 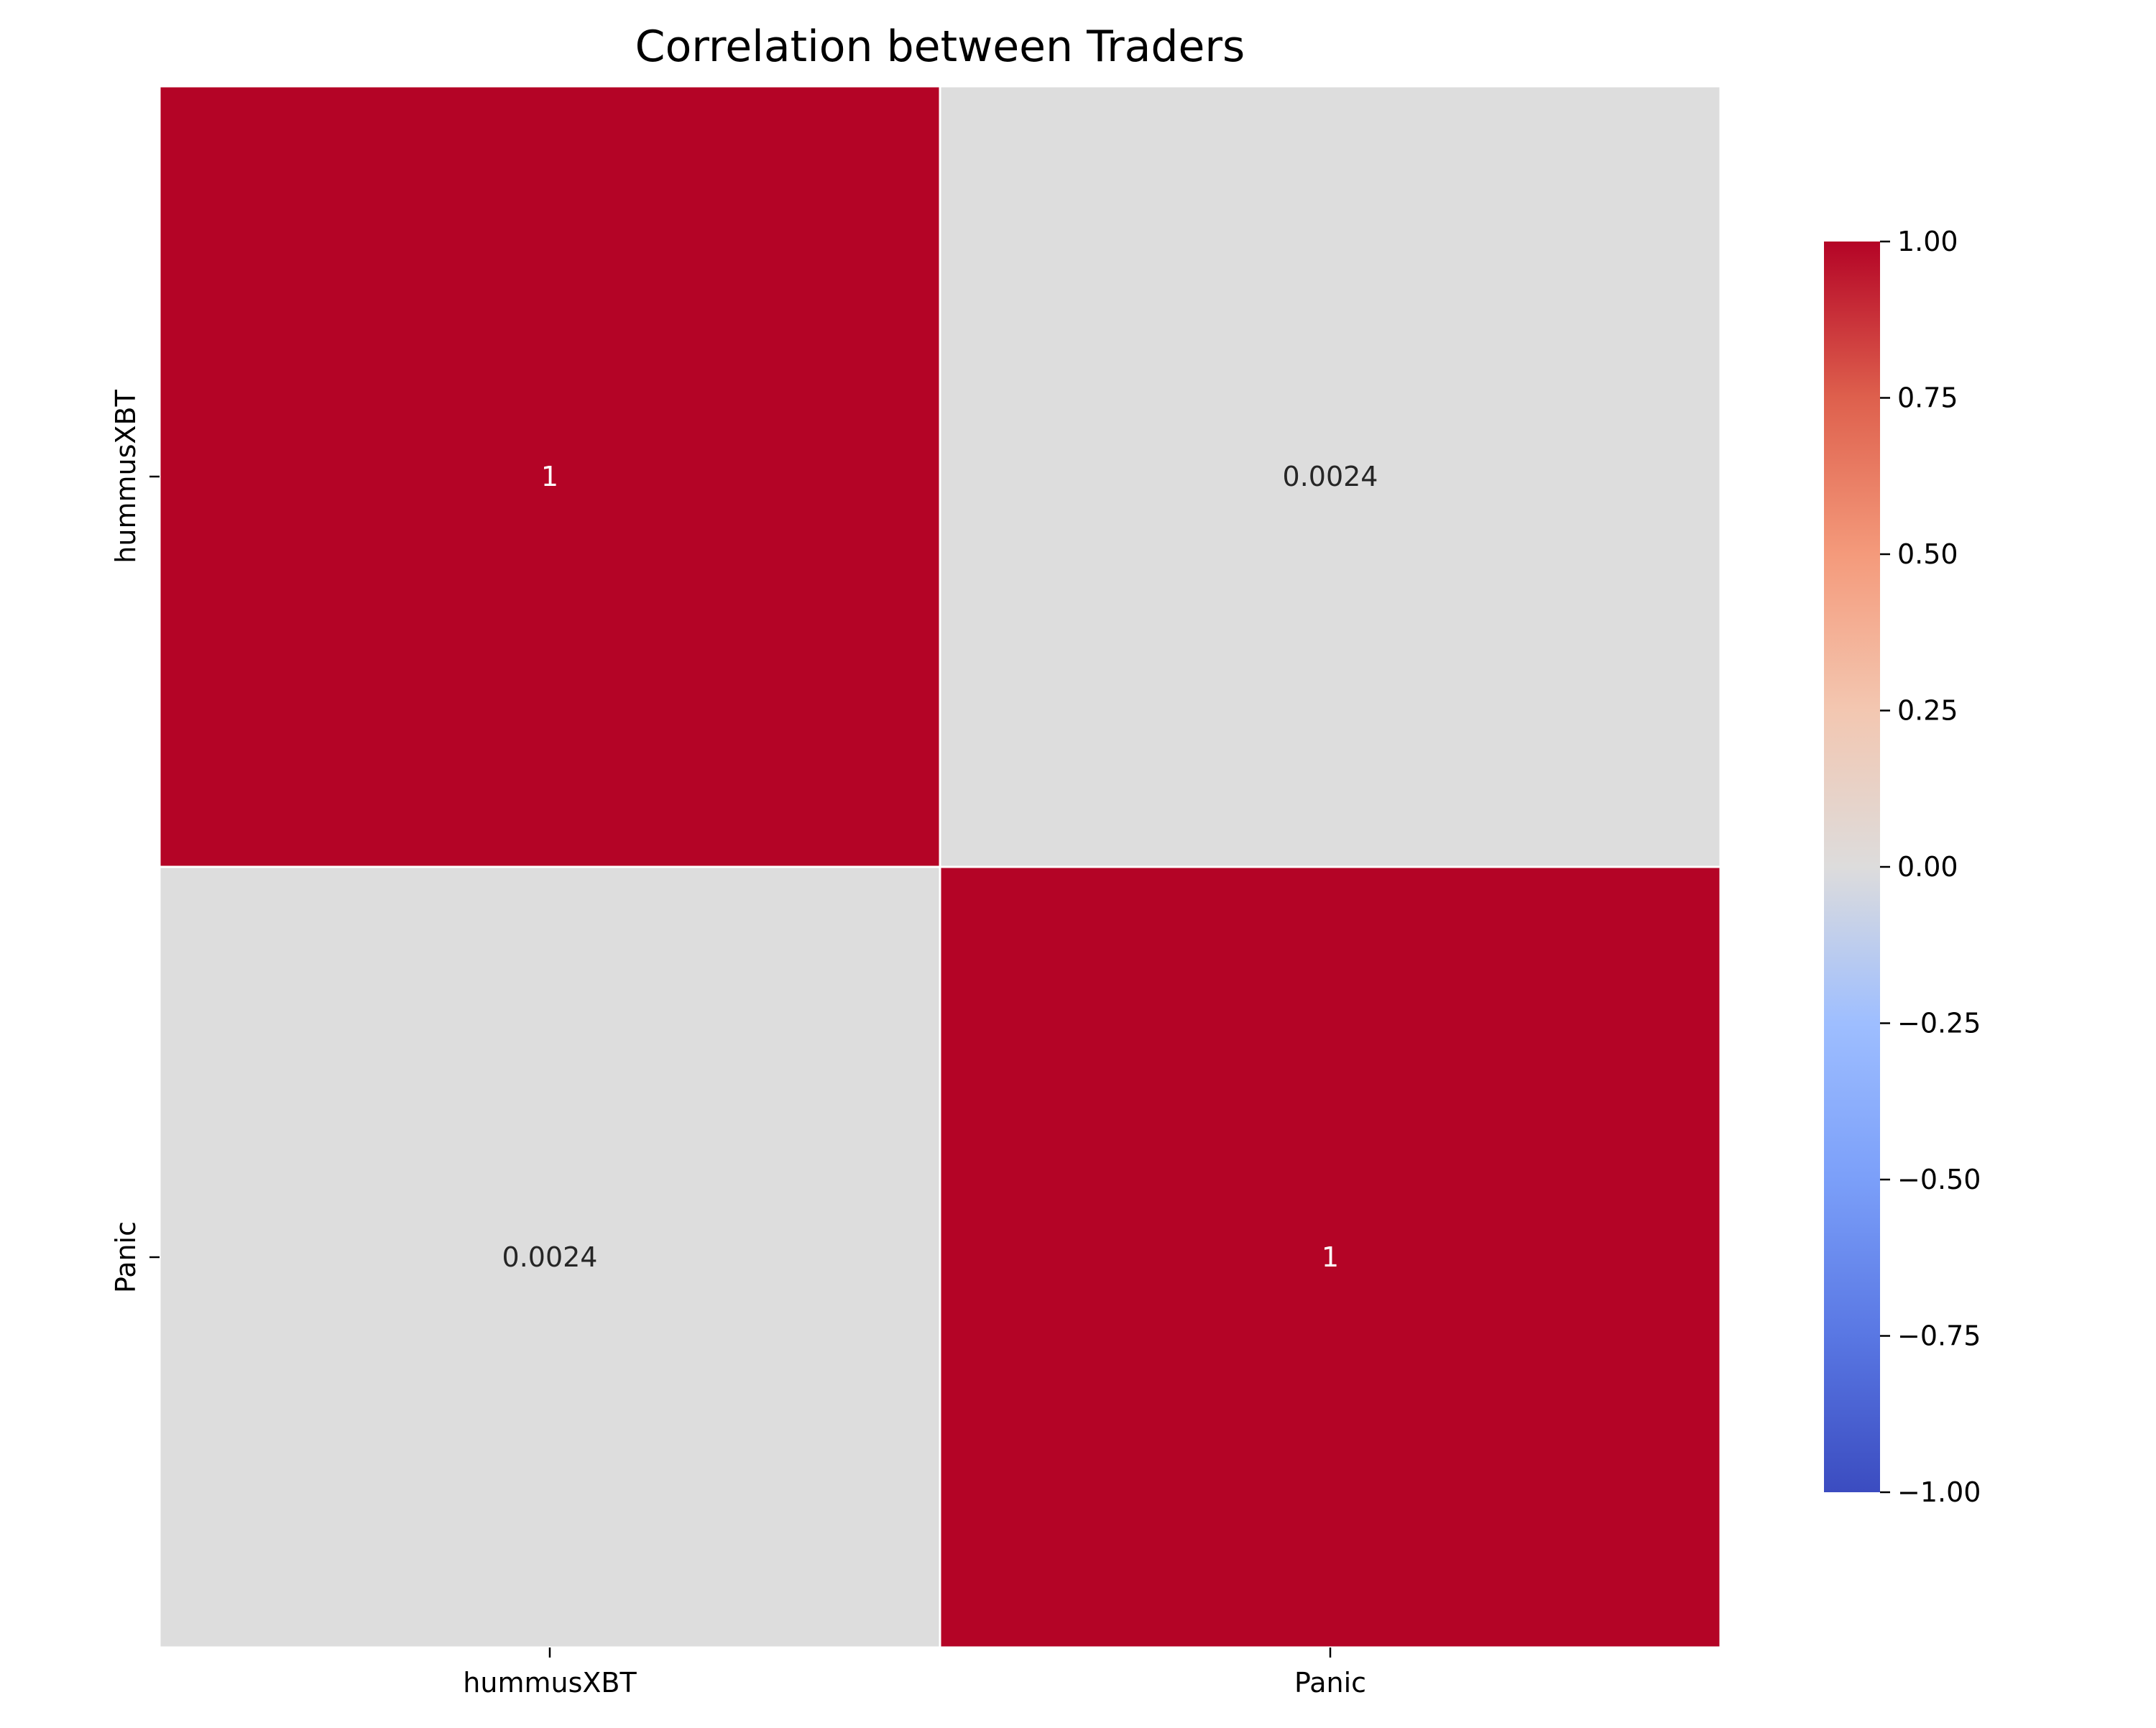 I want to click on colorbar-tick-label: −0.75, so click(x=1939, y=1336).